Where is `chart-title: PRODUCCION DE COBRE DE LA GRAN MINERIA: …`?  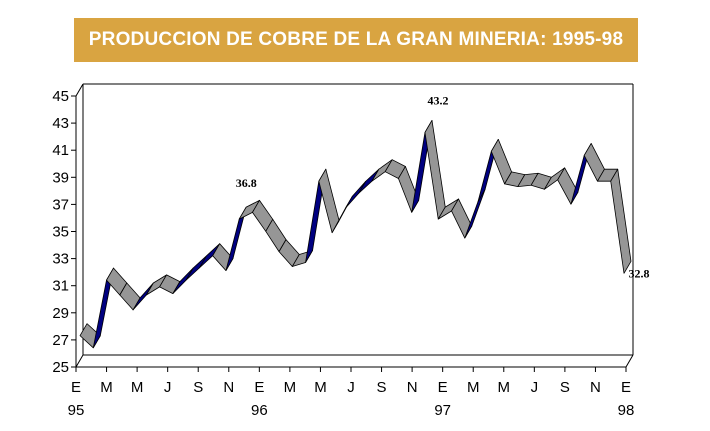 chart-title: PRODUCCION DE COBRE DE LA GRAN MINERIA: … is located at coordinates (356, 39).